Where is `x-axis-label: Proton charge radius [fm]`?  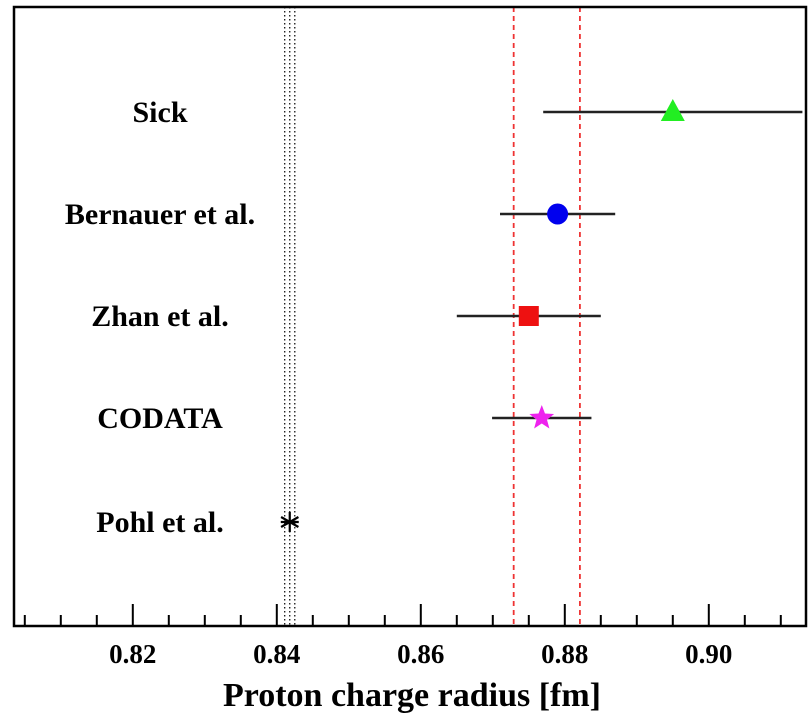
x-axis-label: Proton charge radius [fm] is located at coordinates (412, 695).